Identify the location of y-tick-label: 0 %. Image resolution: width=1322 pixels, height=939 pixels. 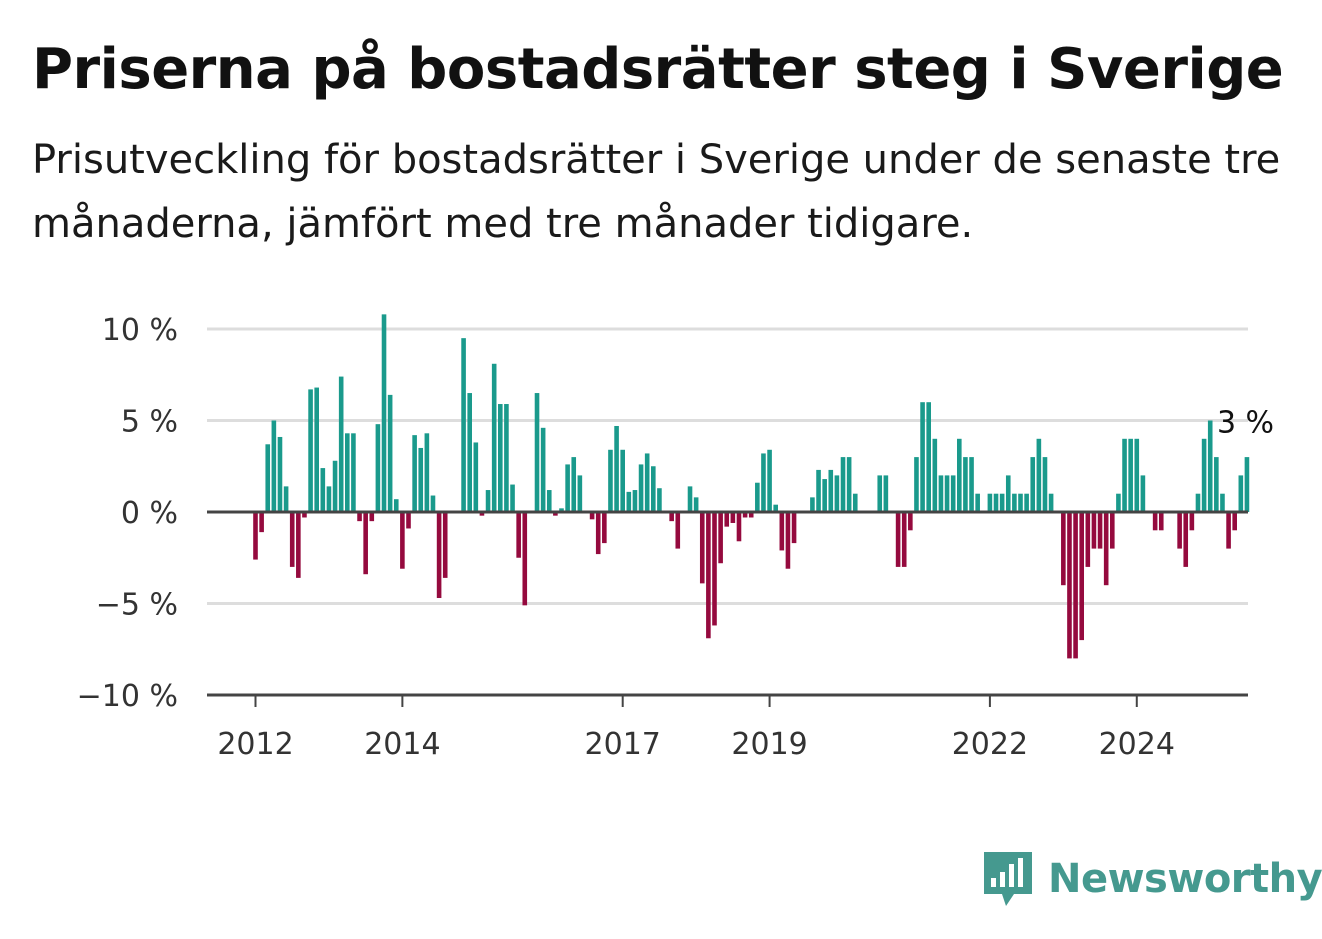
(149, 513).